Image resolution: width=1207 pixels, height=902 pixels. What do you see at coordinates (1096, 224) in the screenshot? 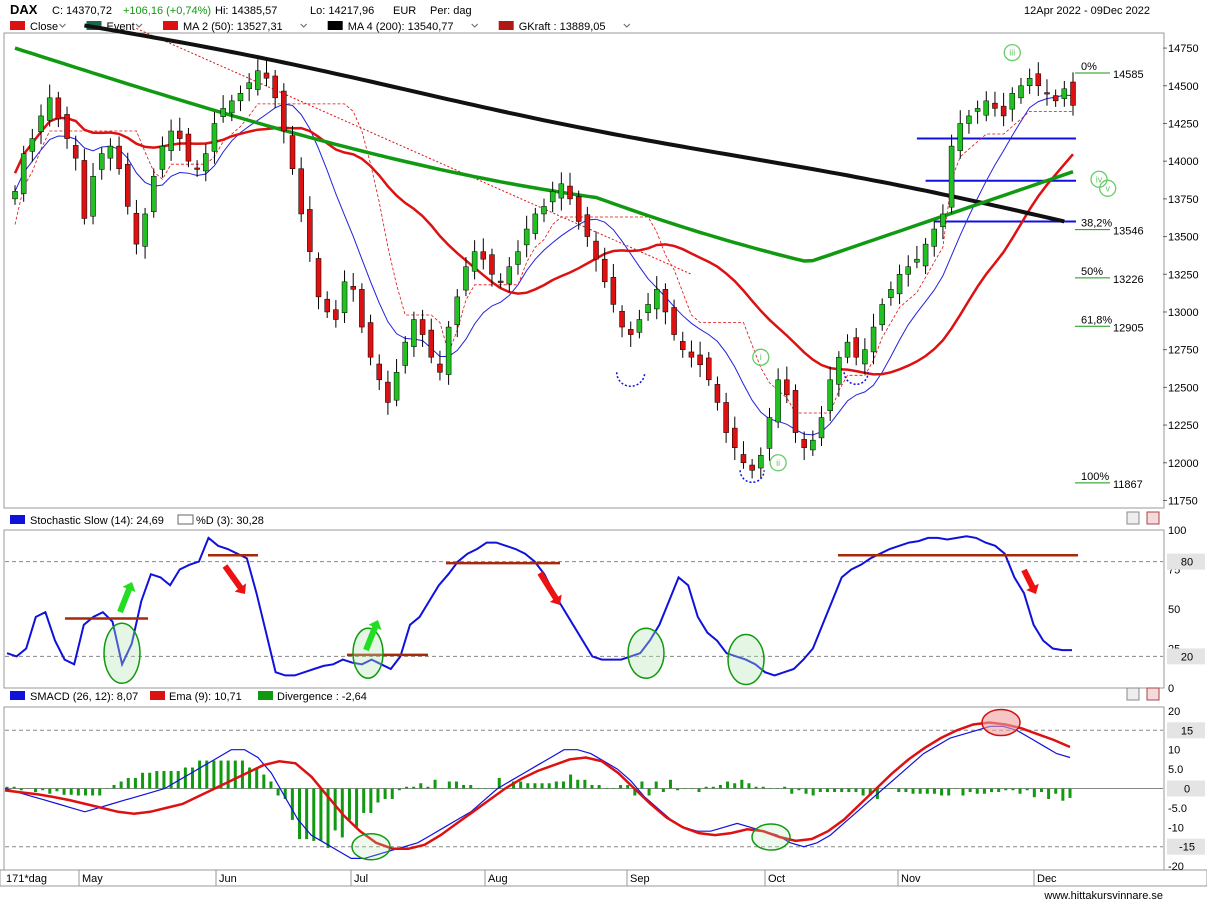
I see `fib-level-label: 38,2%` at bounding box center [1096, 224].